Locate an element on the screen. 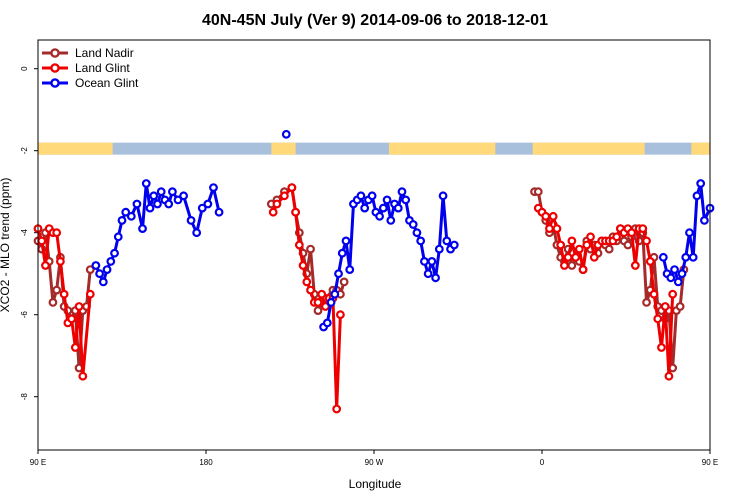 This screenshot has height=500, width=750. legend-item-land-nadir: Land Nadir is located at coordinates (88, 53).